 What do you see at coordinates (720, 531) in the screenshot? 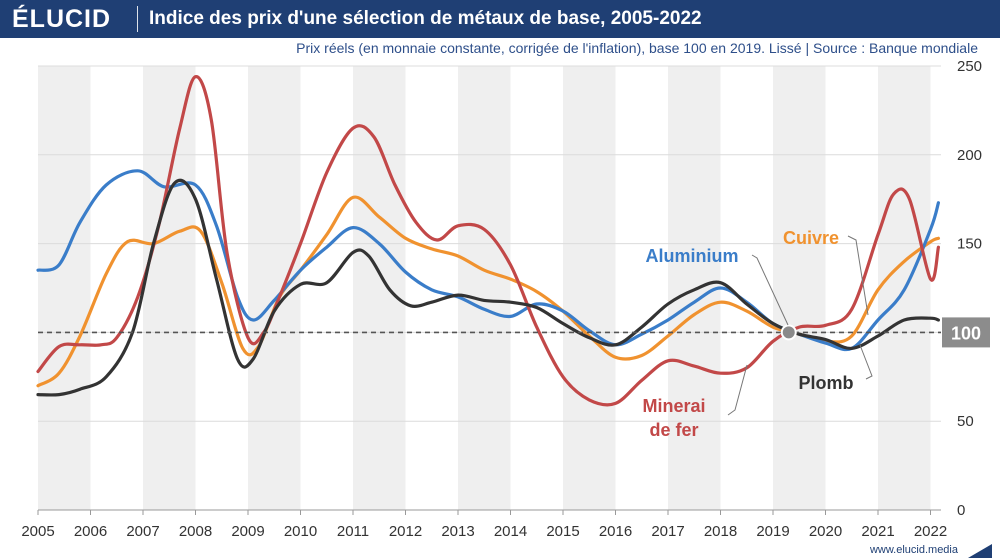
I see `x-tick-label: 2018` at bounding box center [720, 531].